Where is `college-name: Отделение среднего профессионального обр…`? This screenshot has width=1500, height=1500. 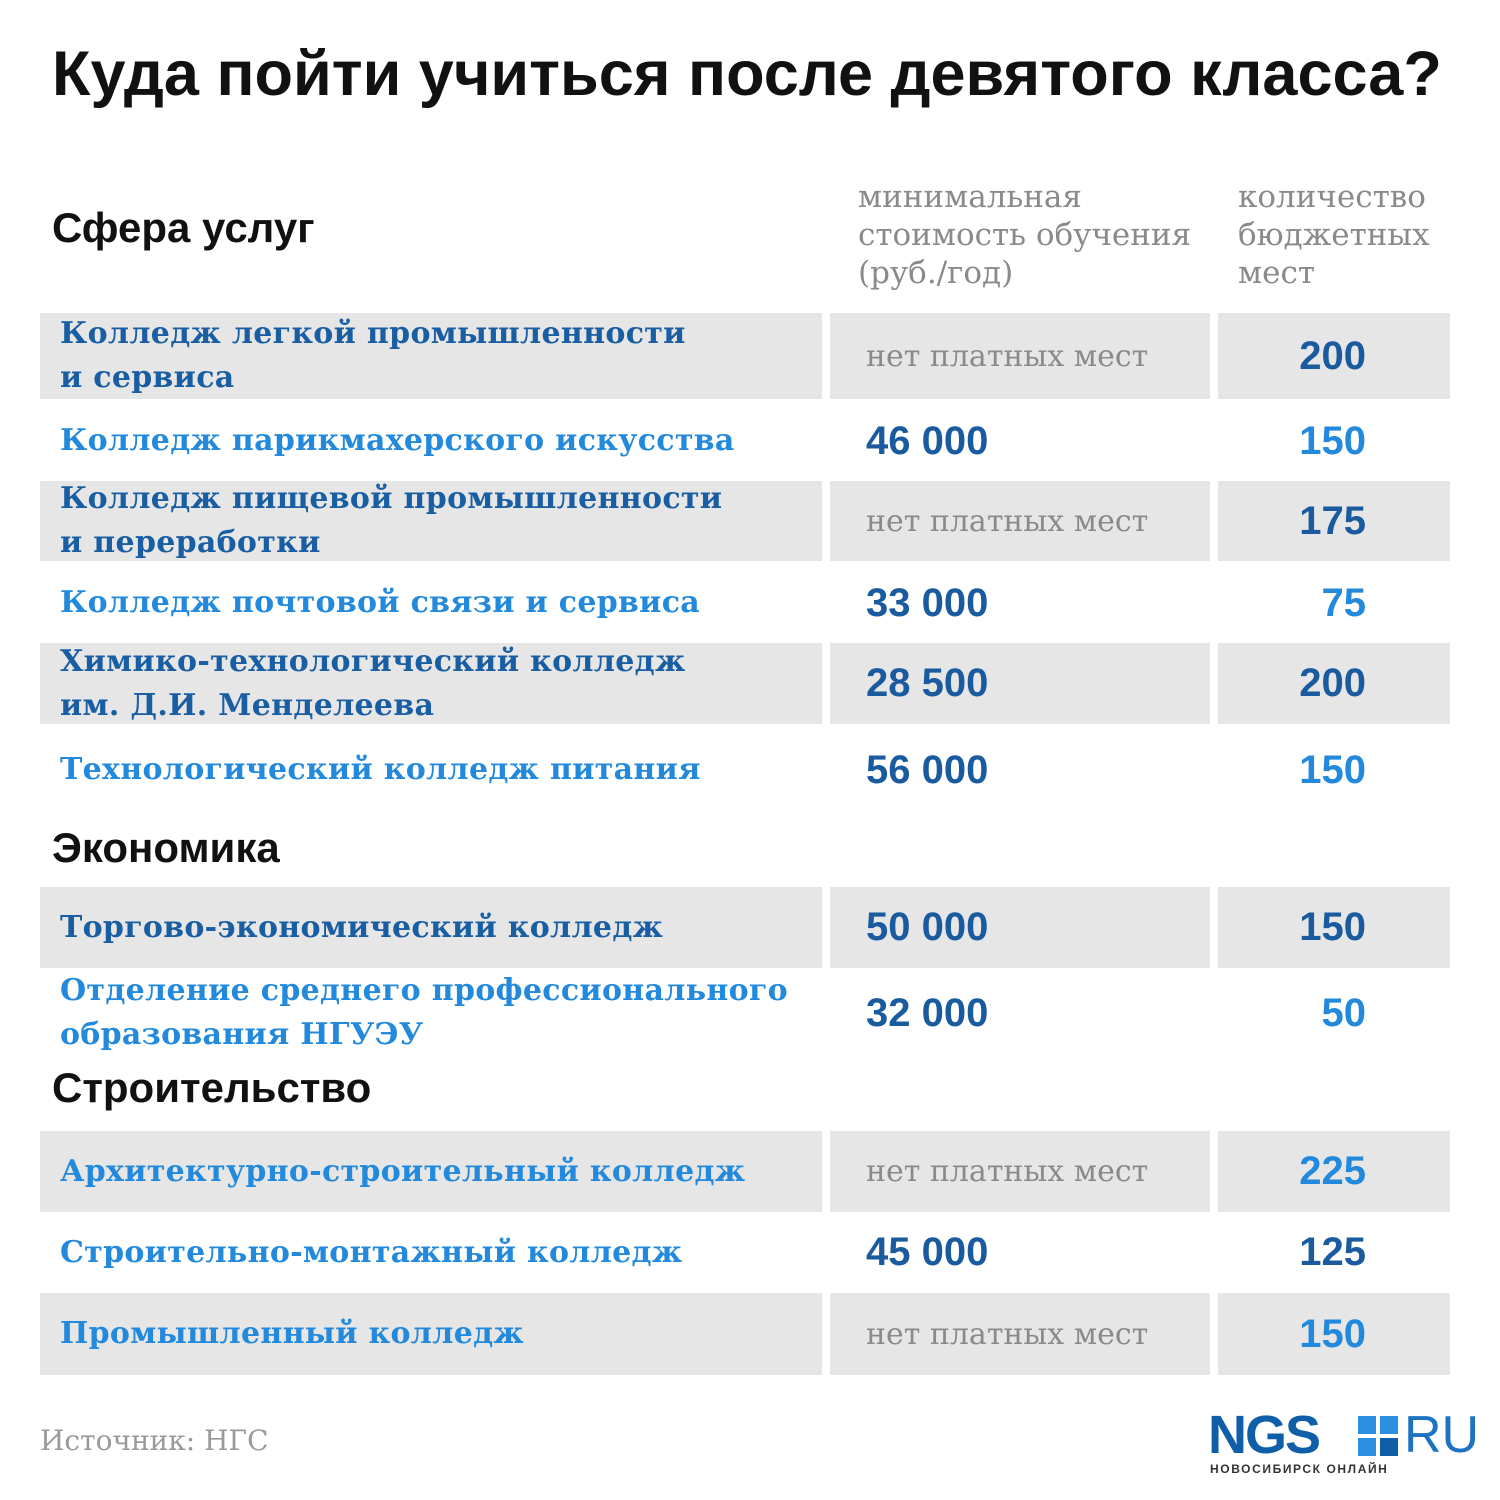
college-name: Отделение среднего профессионального обр… is located at coordinates (424, 1012).